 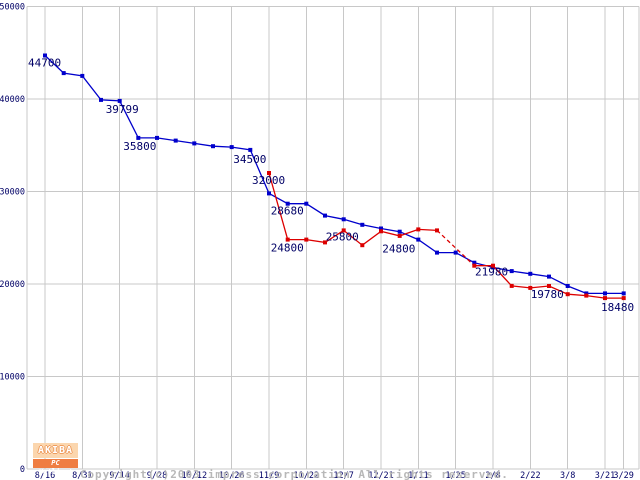 I want to click on svg-text: 10/26, so click(x=232, y=475).